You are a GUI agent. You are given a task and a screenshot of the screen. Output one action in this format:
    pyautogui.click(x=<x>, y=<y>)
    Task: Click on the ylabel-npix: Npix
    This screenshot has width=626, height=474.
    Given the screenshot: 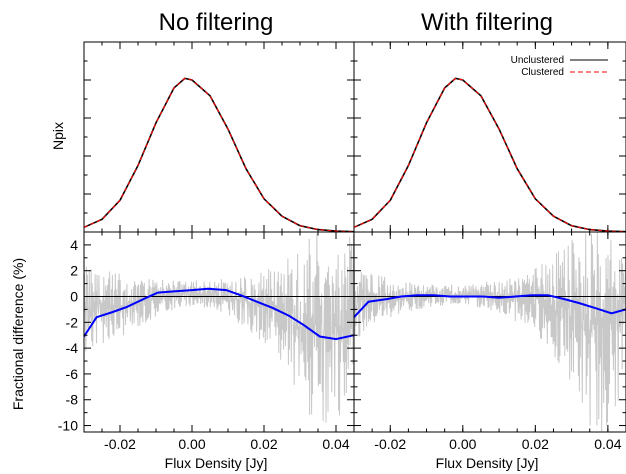 What is the action you would take?
    pyautogui.click(x=58, y=136)
    